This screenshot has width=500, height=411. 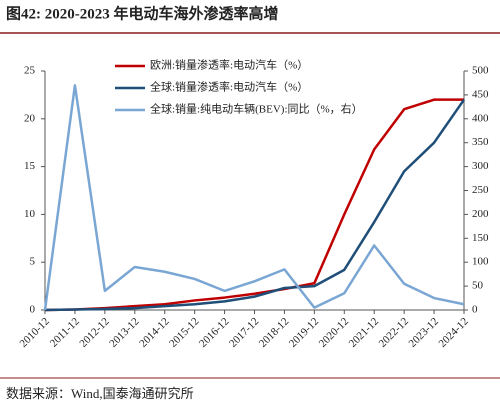 I want to click on y2-tick-label: 100, so click(x=480, y=262).